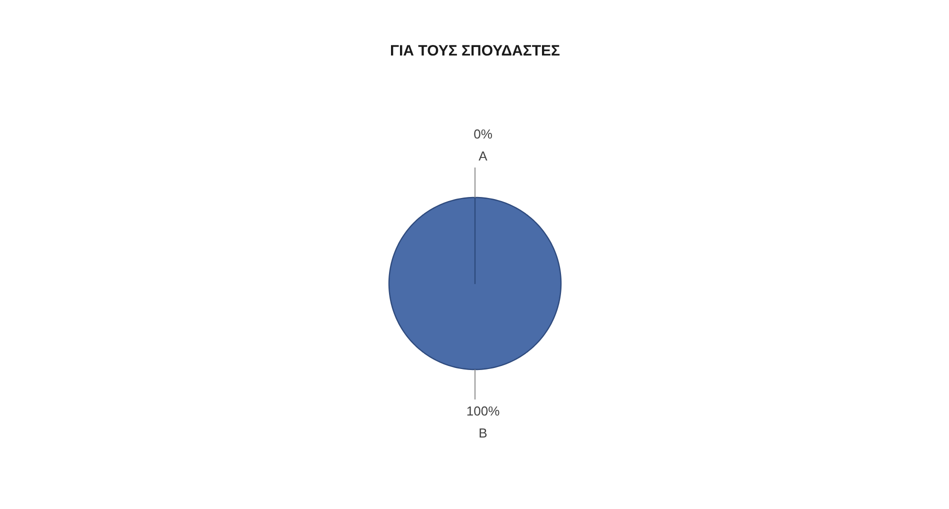 Image resolution: width=949 pixels, height=509 pixels. What do you see at coordinates (483, 134) in the screenshot?
I see `text: 0%` at bounding box center [483, 134].